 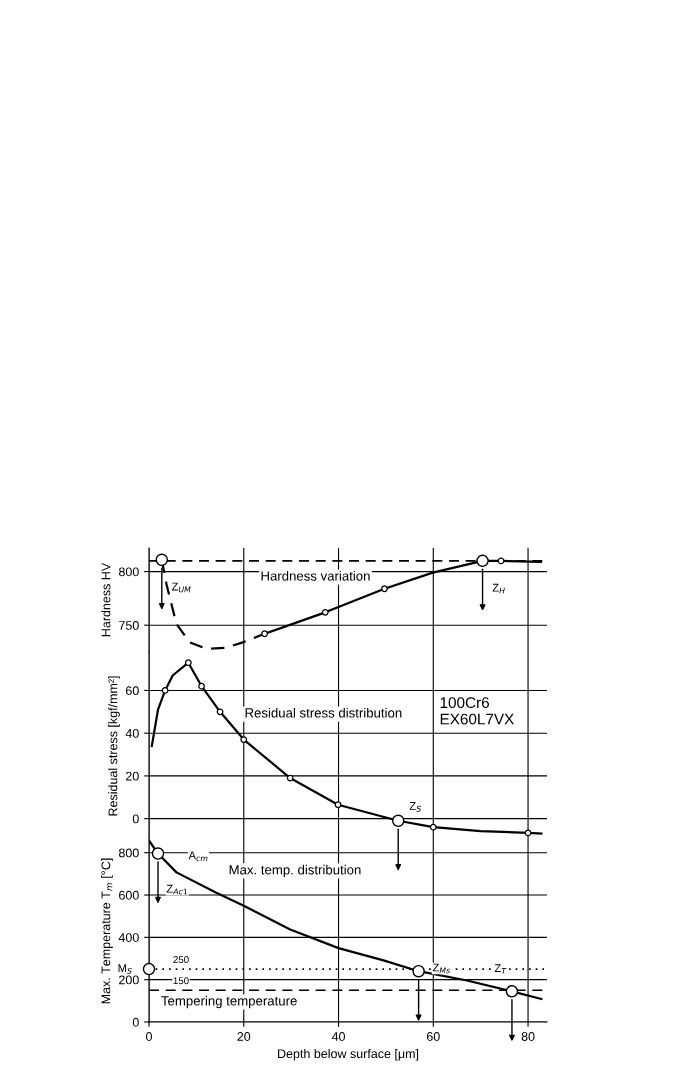 What do you see at coordinates (323, 712) in the screenshot?
I see `annotation: Residual stress distribution` at bounding box center [323, 712].